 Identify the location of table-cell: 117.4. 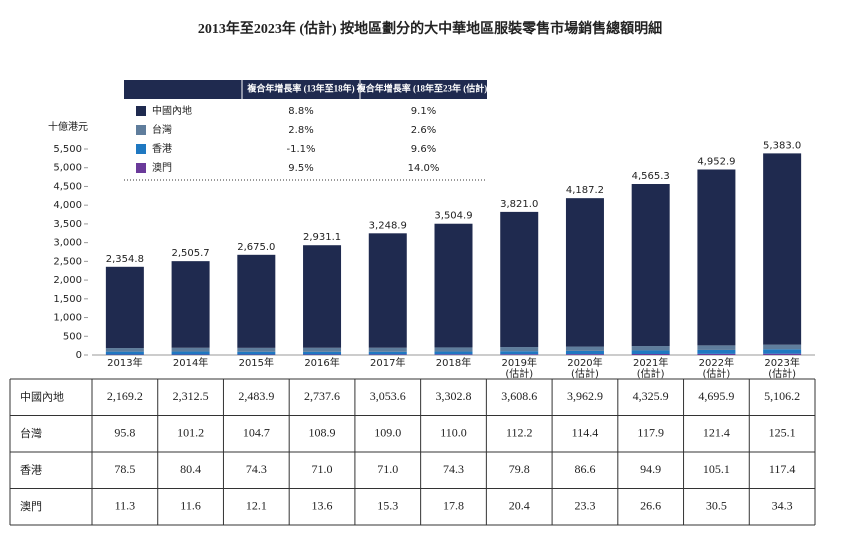
(782, 469).